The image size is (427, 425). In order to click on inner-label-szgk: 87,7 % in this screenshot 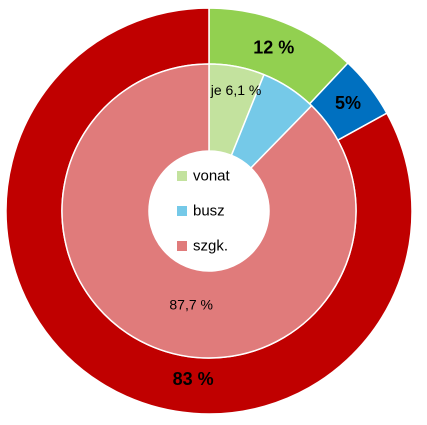, I will do `click(191, 304)`.